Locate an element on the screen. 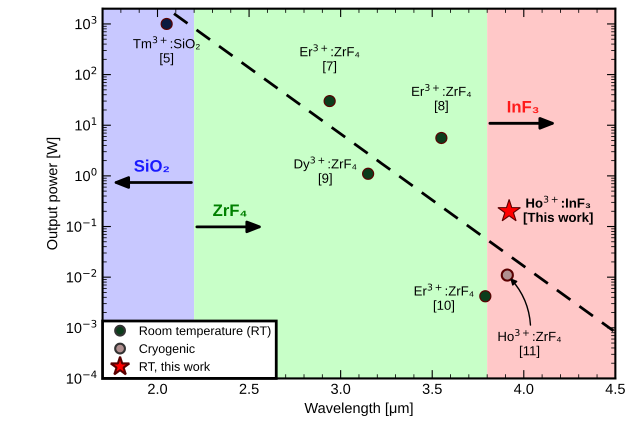 Image resolution: width=641 pixels, height=435 pixels. y-tick-label: 10$^{0}$ is located at coordinates (86, 175).